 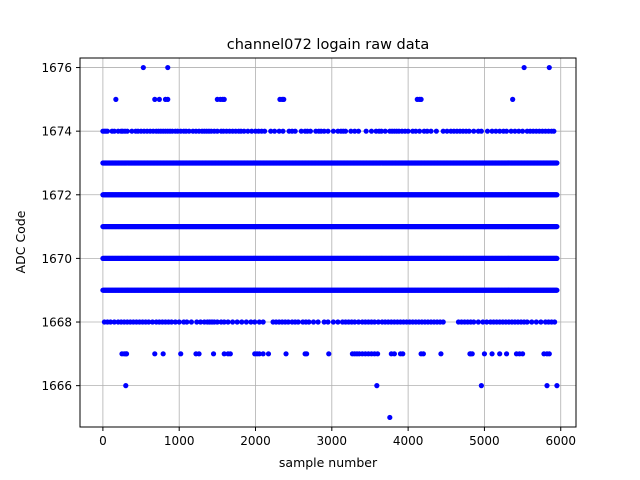 I want to click on x-tick-label: 6000, so click(x=560, y=441).